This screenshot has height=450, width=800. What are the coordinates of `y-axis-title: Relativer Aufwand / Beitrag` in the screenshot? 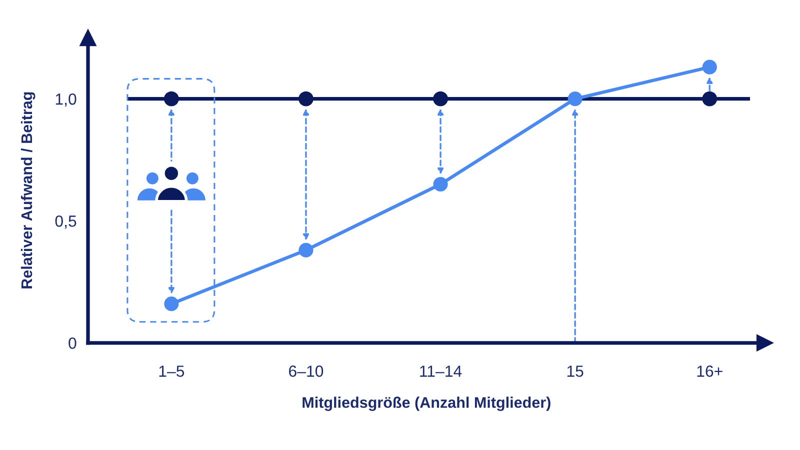 It's located at (28, 190).